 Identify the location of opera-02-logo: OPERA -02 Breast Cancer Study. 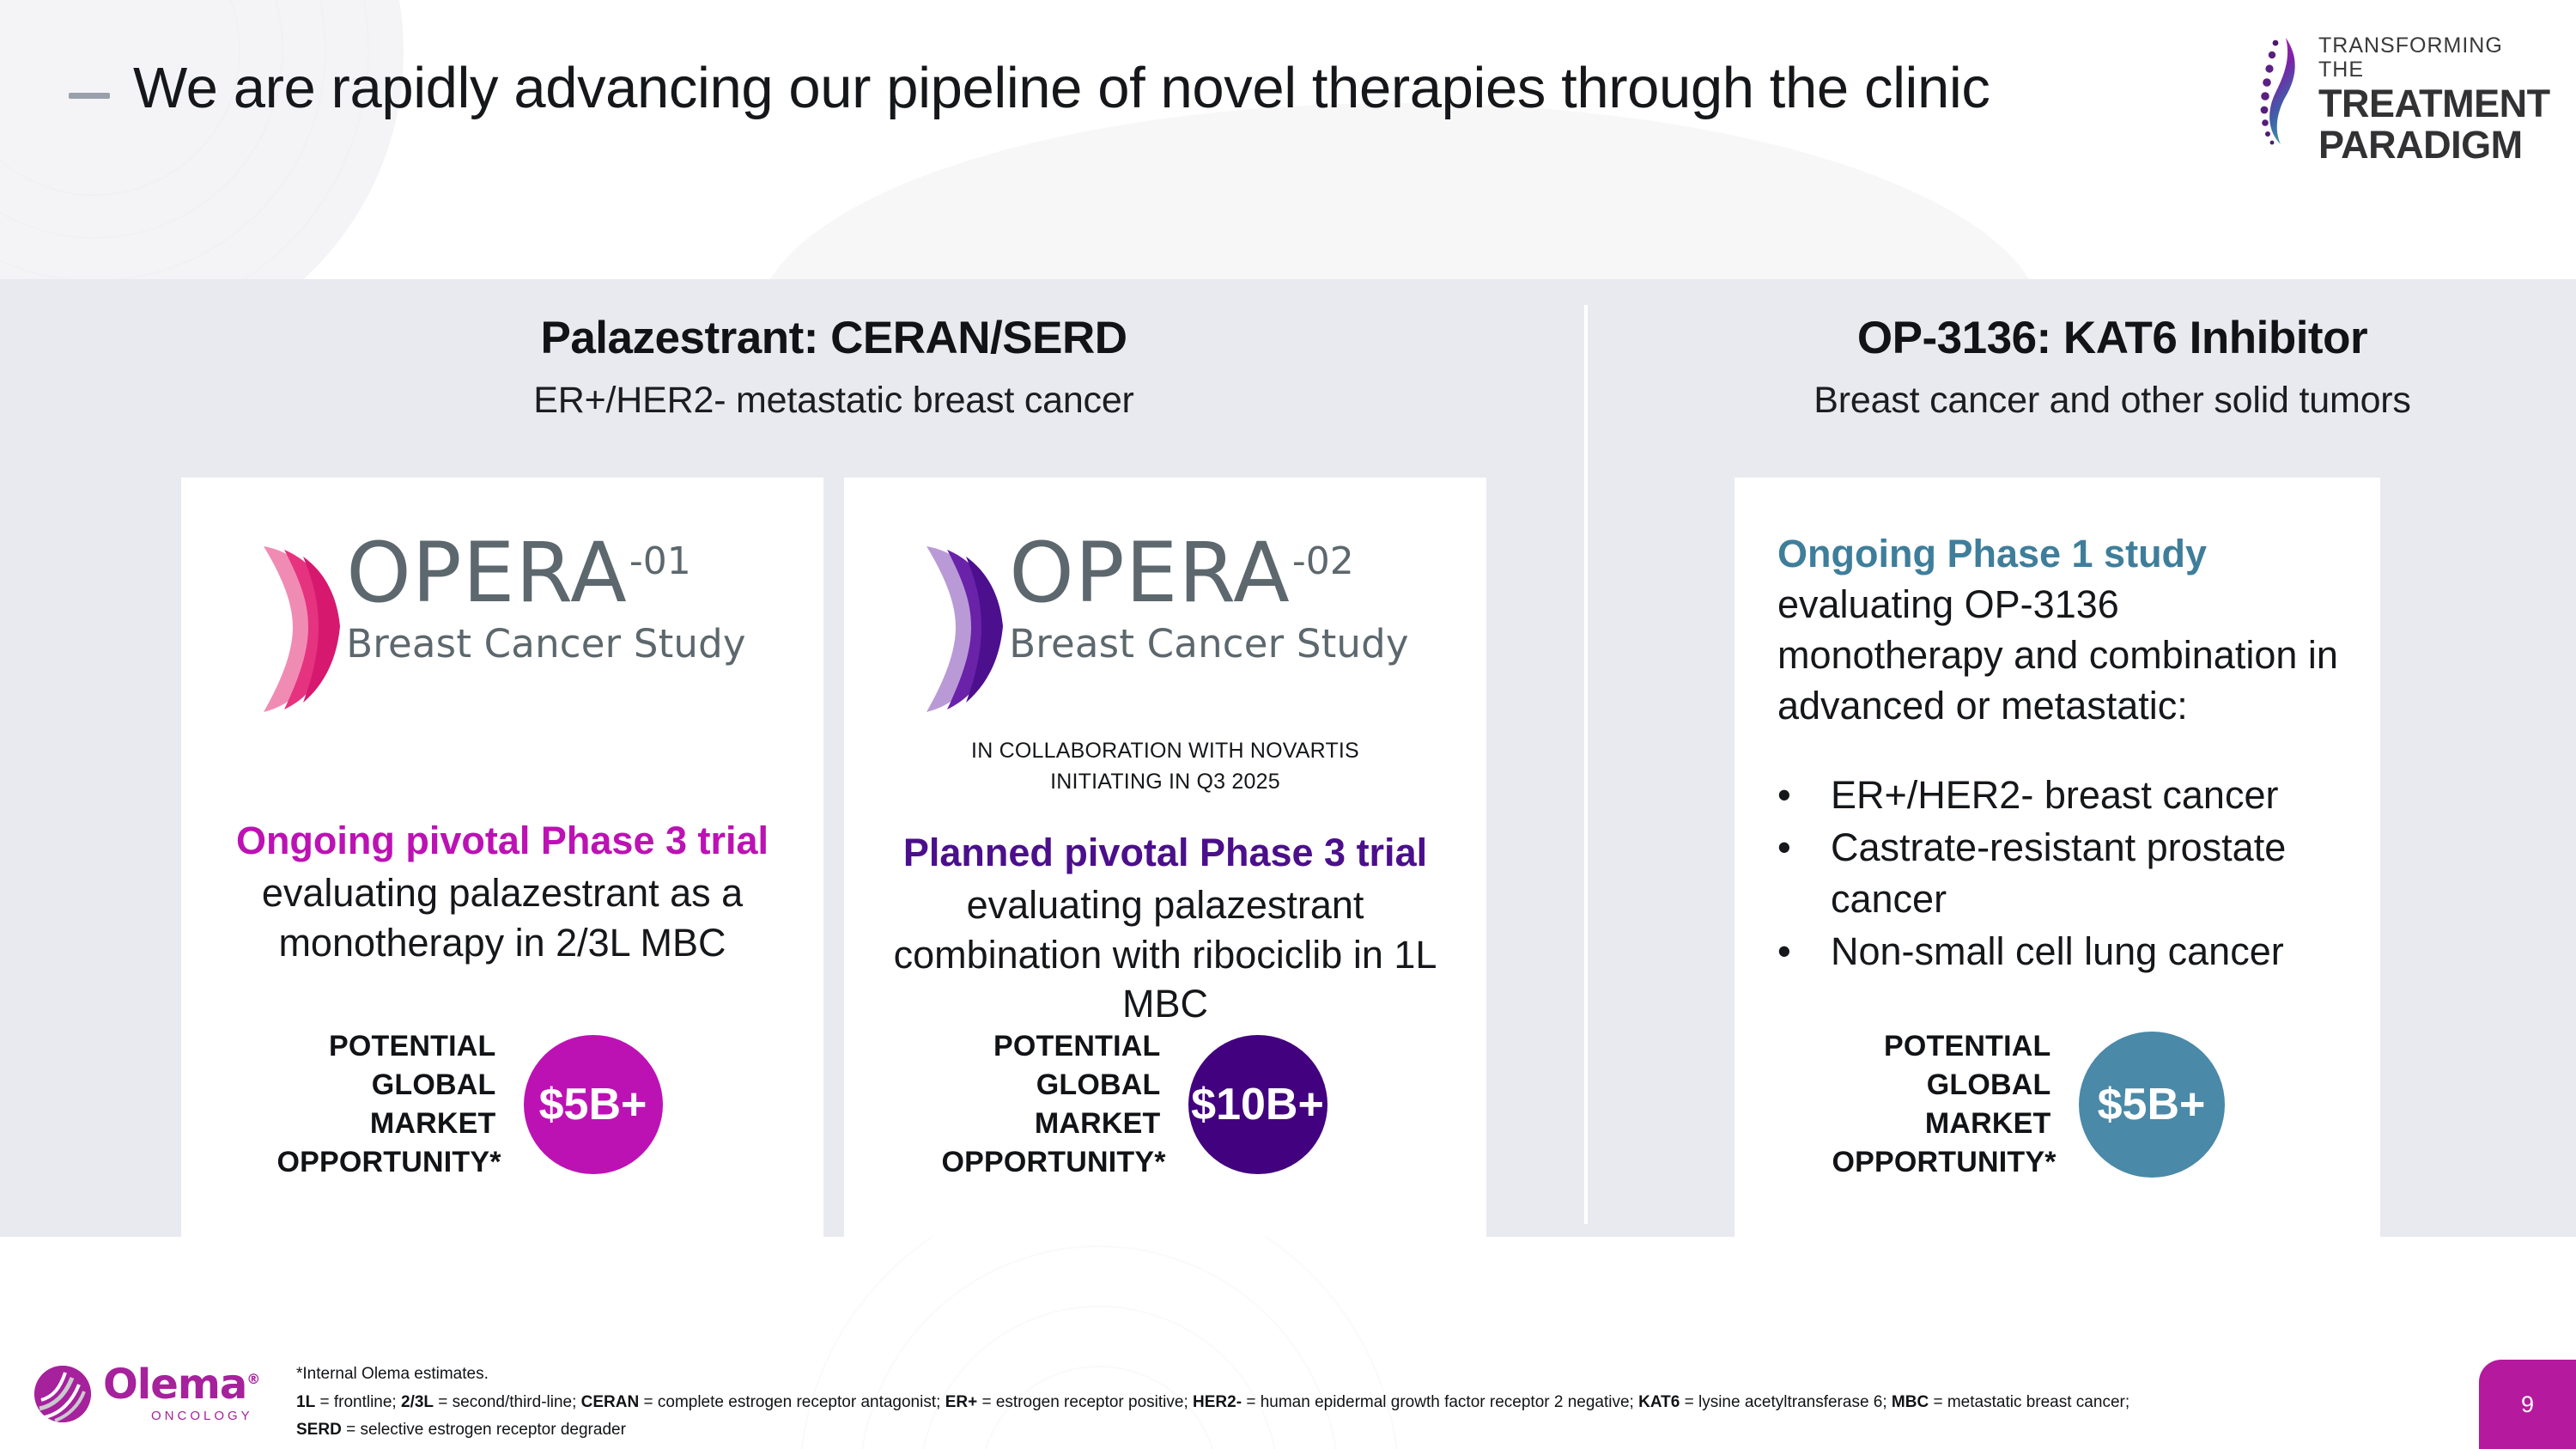
(1165, 621).